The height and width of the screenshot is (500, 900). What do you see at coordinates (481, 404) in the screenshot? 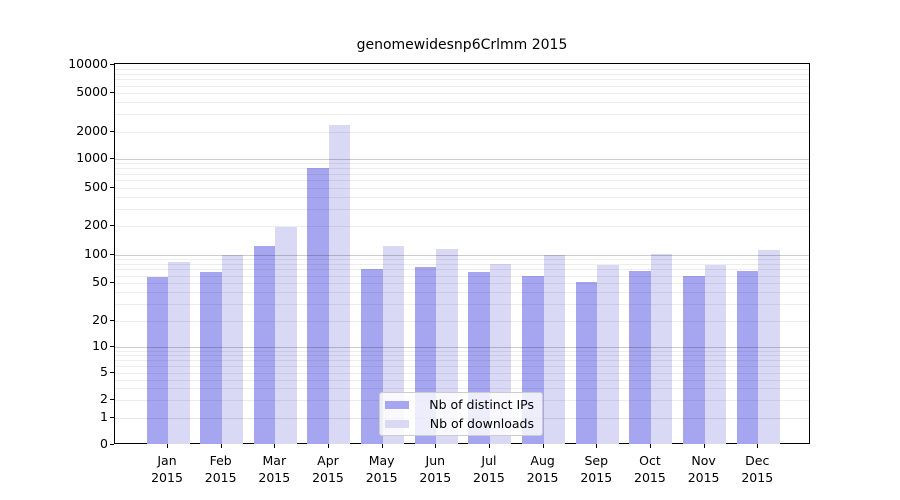
I see `legend-label-distinct-ips: Nb of distinct IPs` at bounding box center [481, 404].